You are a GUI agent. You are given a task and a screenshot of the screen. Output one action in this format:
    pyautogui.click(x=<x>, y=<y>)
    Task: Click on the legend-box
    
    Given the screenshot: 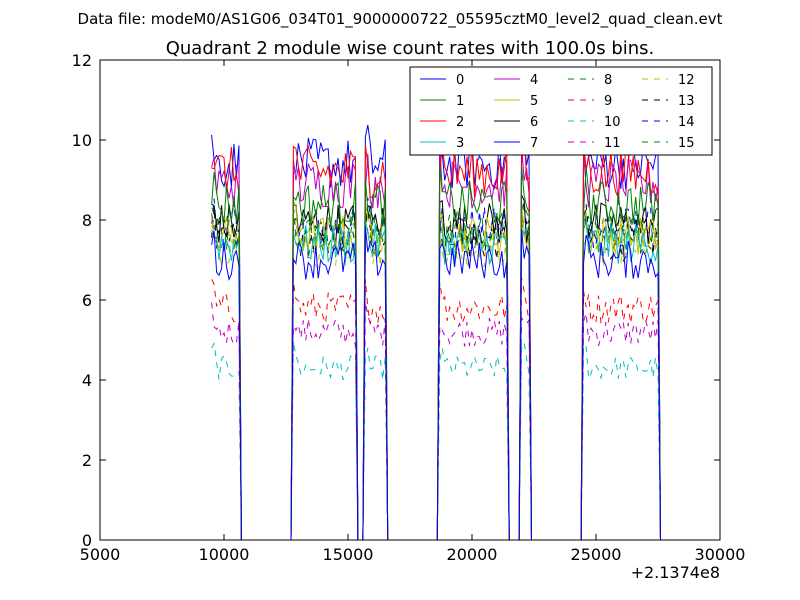 What is the action you would take?
    pyautogui.click(x=561, y=111)
    